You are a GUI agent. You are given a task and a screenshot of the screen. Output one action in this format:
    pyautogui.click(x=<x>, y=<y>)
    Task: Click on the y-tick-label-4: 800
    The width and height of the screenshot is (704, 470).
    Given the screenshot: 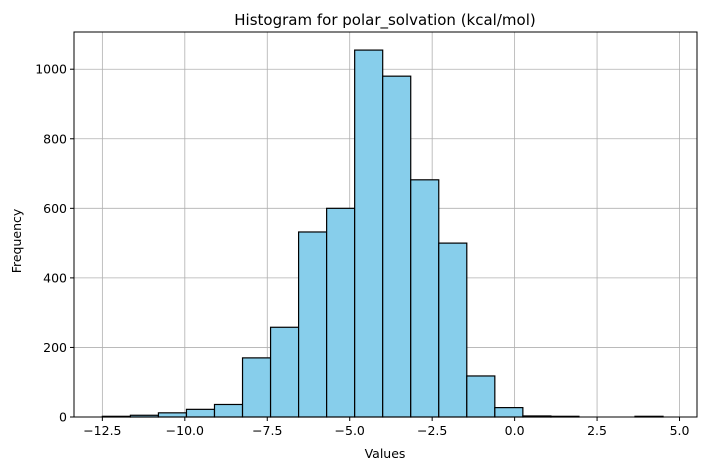 What is the action you would take?
    pyautogui.click(x=55, y=138)
    